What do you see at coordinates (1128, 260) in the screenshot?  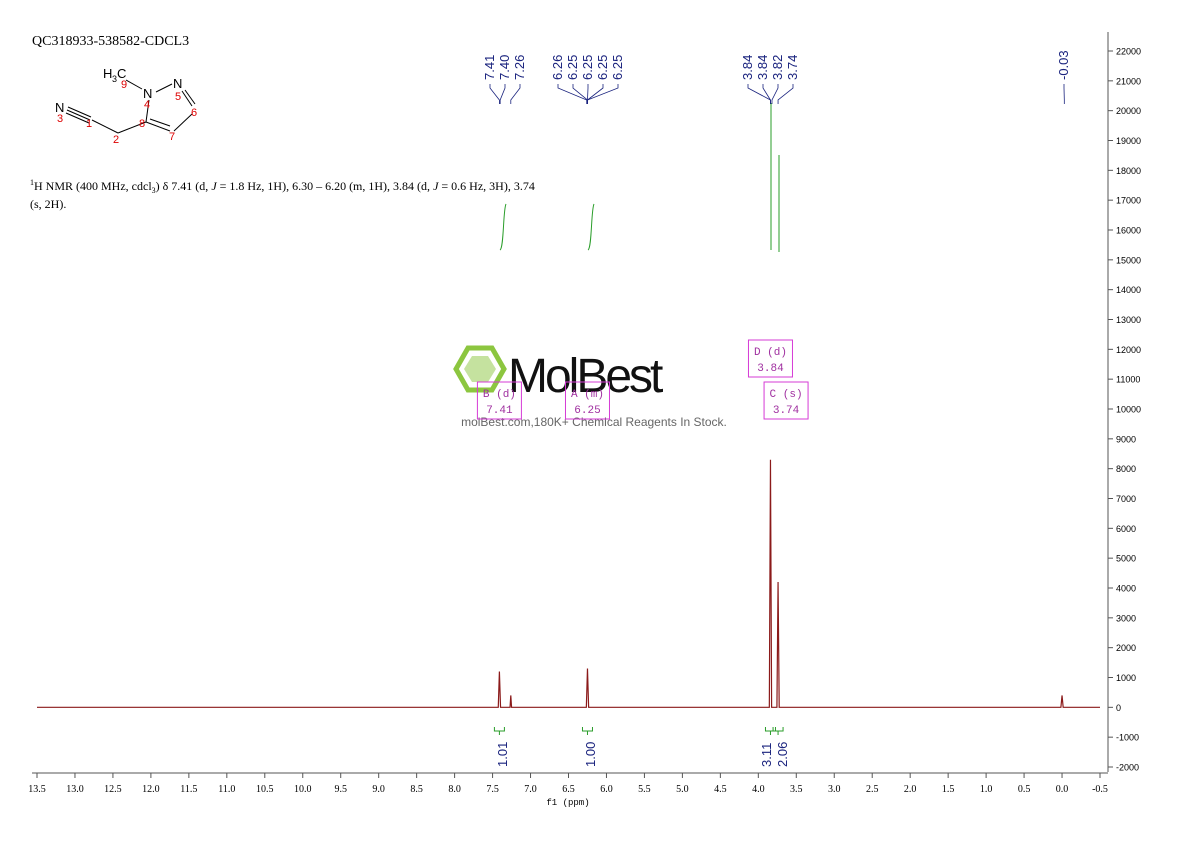 I see `y-tick-label: 15000` at bounding box center [1128, 260].